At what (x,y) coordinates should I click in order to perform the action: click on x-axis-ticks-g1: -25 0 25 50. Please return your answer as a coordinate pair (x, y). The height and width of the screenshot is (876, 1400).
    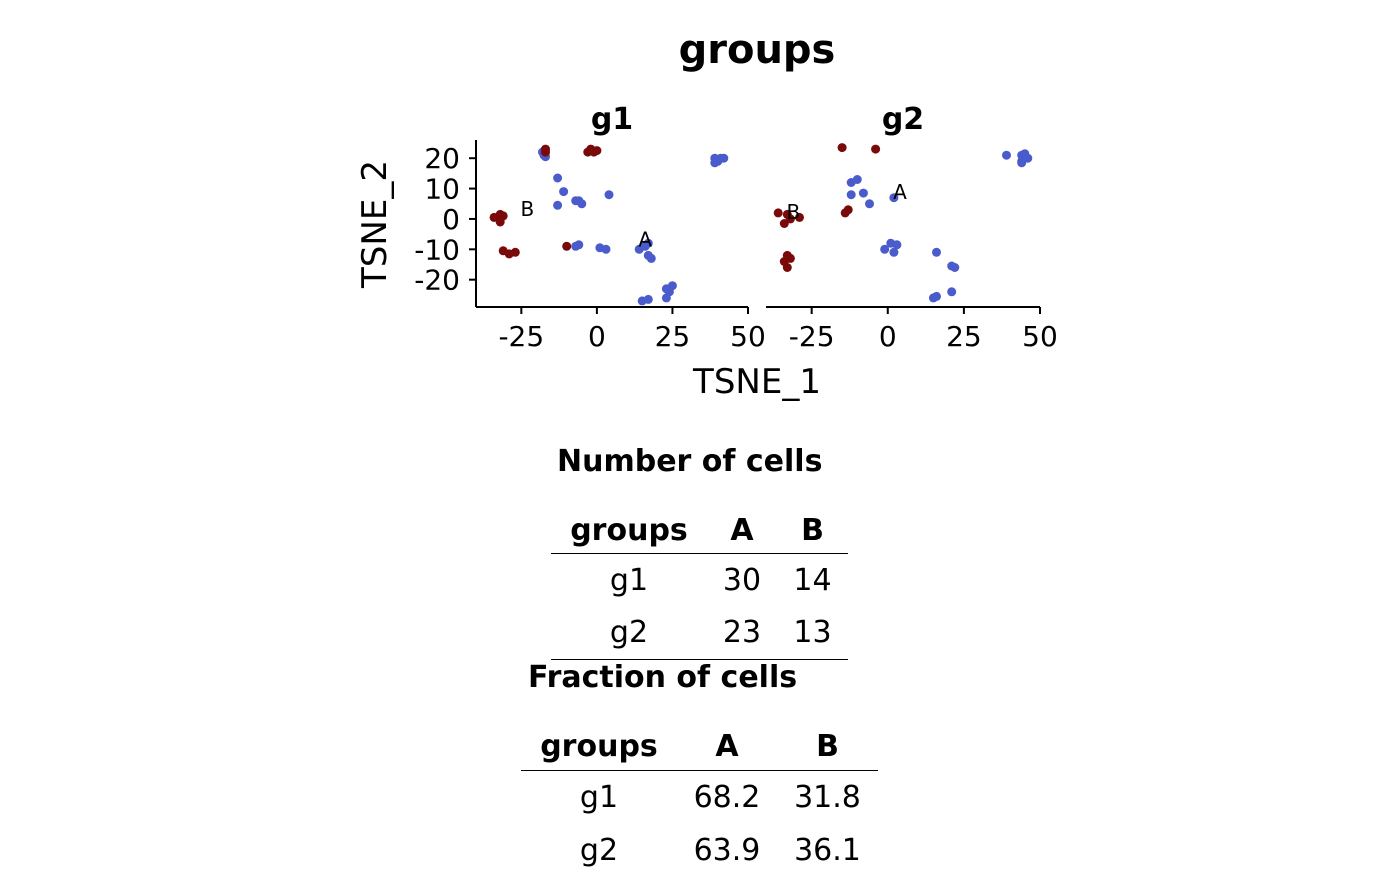
    Looking at the image, I should click on (632, 330).